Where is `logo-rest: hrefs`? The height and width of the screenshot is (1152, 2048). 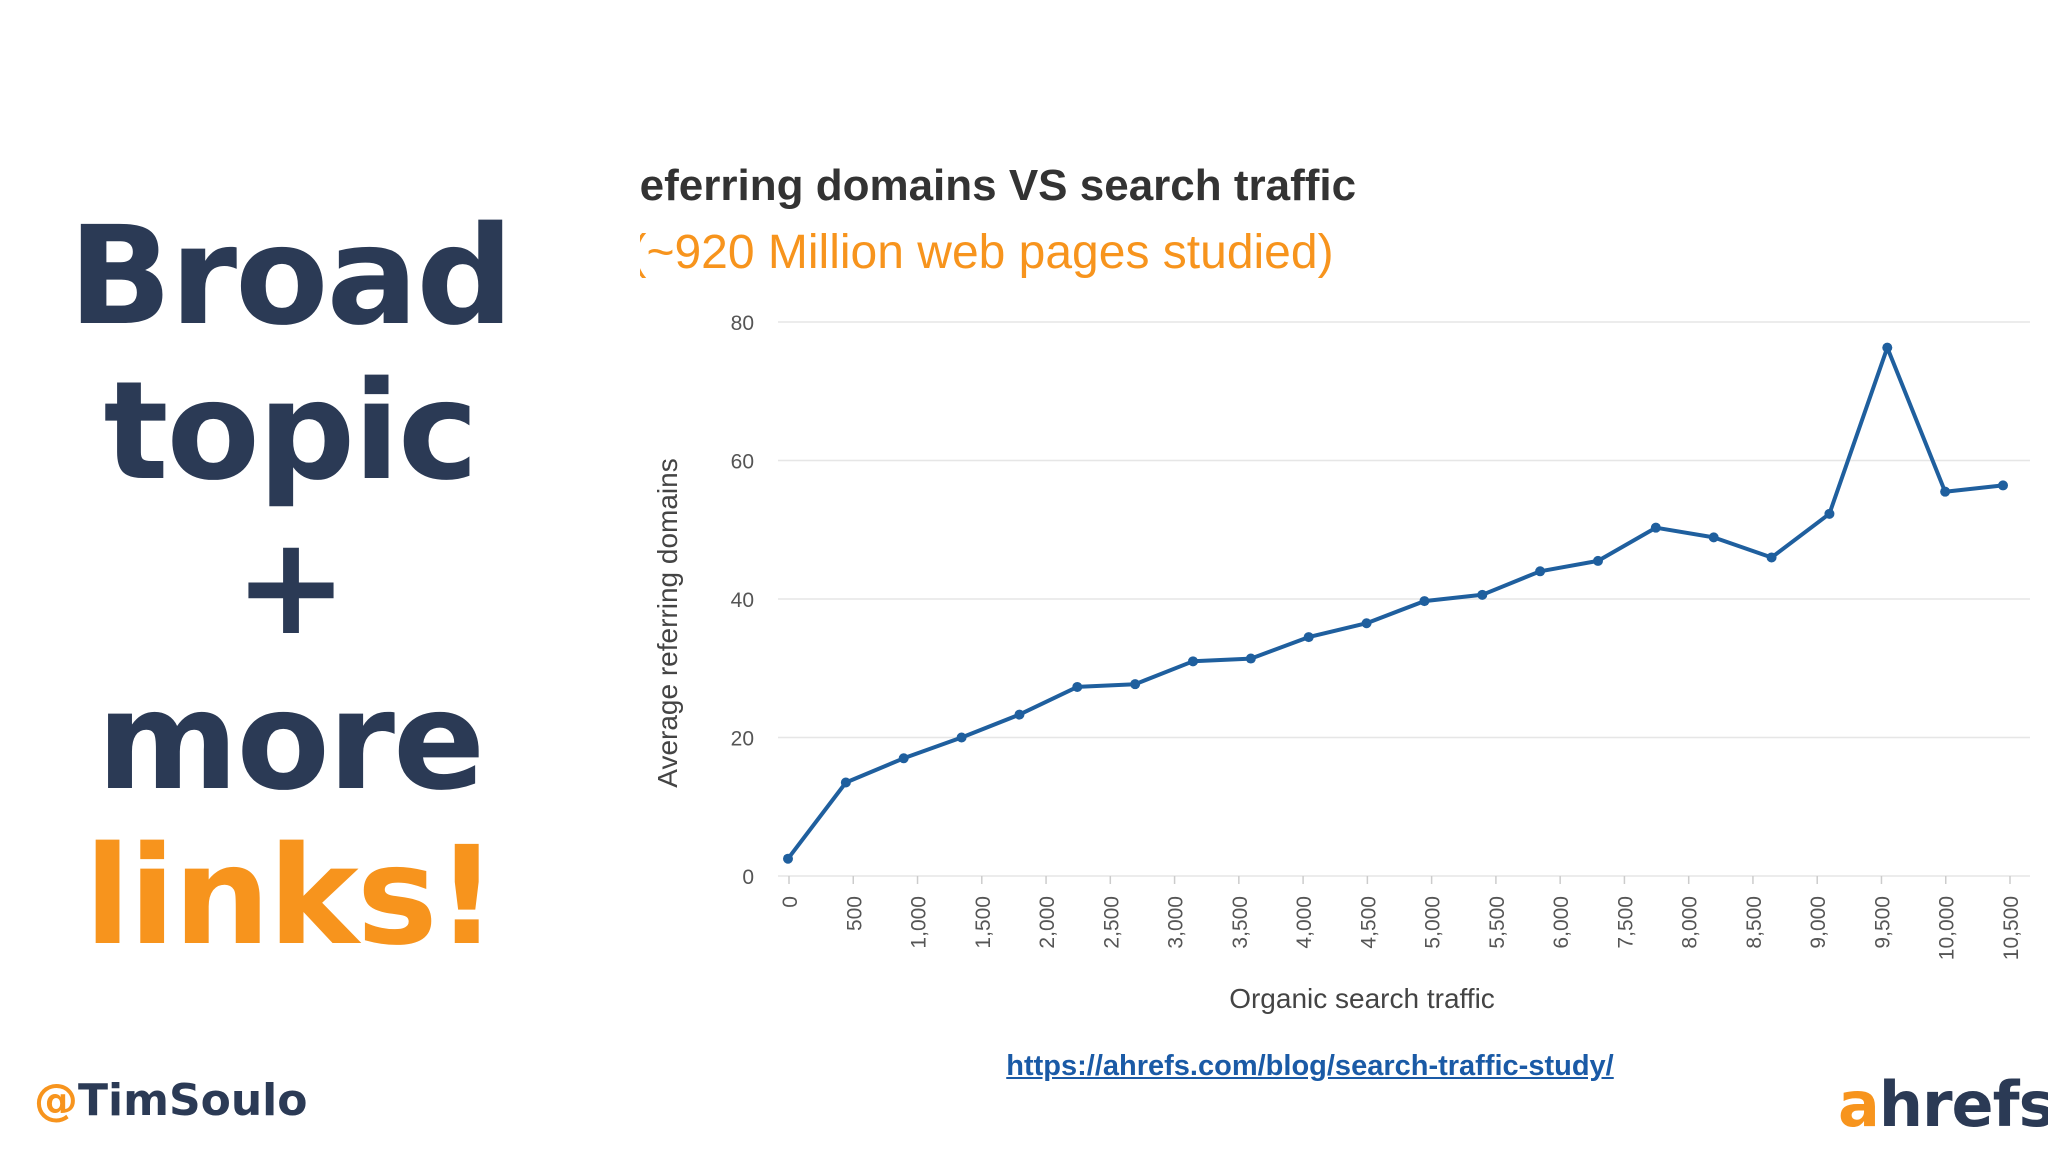 logo-rest: hrefs is located at coordinates (1963, 1104).